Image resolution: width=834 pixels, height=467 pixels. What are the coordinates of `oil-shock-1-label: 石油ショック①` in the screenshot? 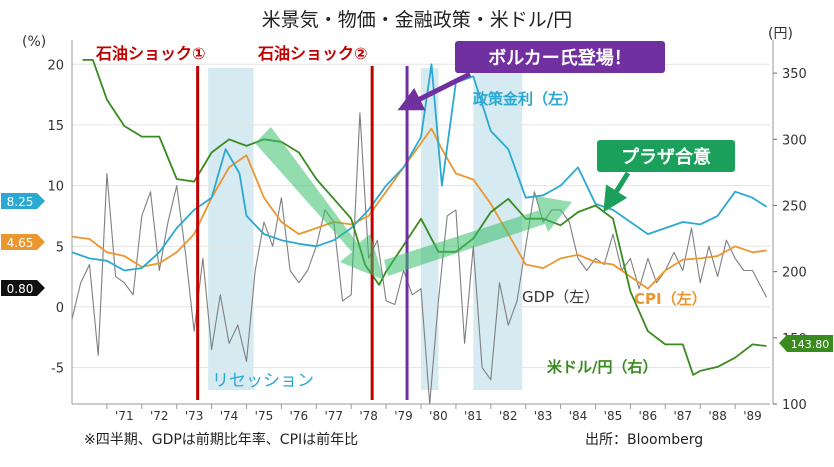 It's located at (150, 53).